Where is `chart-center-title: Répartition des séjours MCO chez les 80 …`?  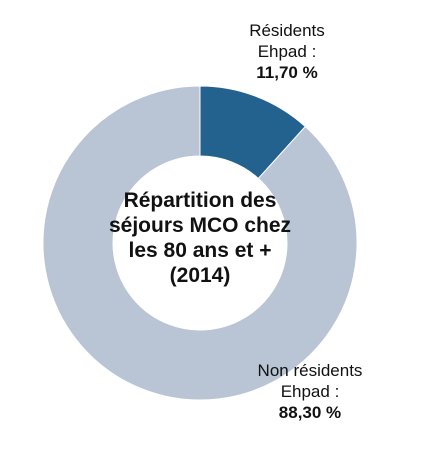 chart-center-title: Répartition des séjours MCO chez les 80 … is located at coordinates (200, 238).